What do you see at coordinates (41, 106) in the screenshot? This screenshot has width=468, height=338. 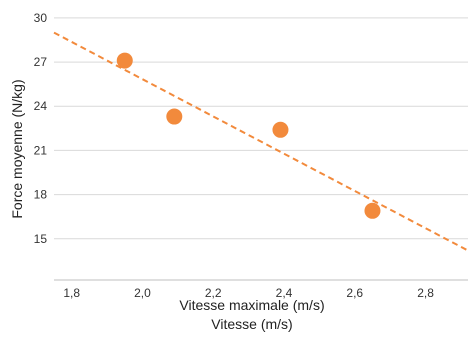 I see `y-tick-label: 24` at bounding box center [41, 106].